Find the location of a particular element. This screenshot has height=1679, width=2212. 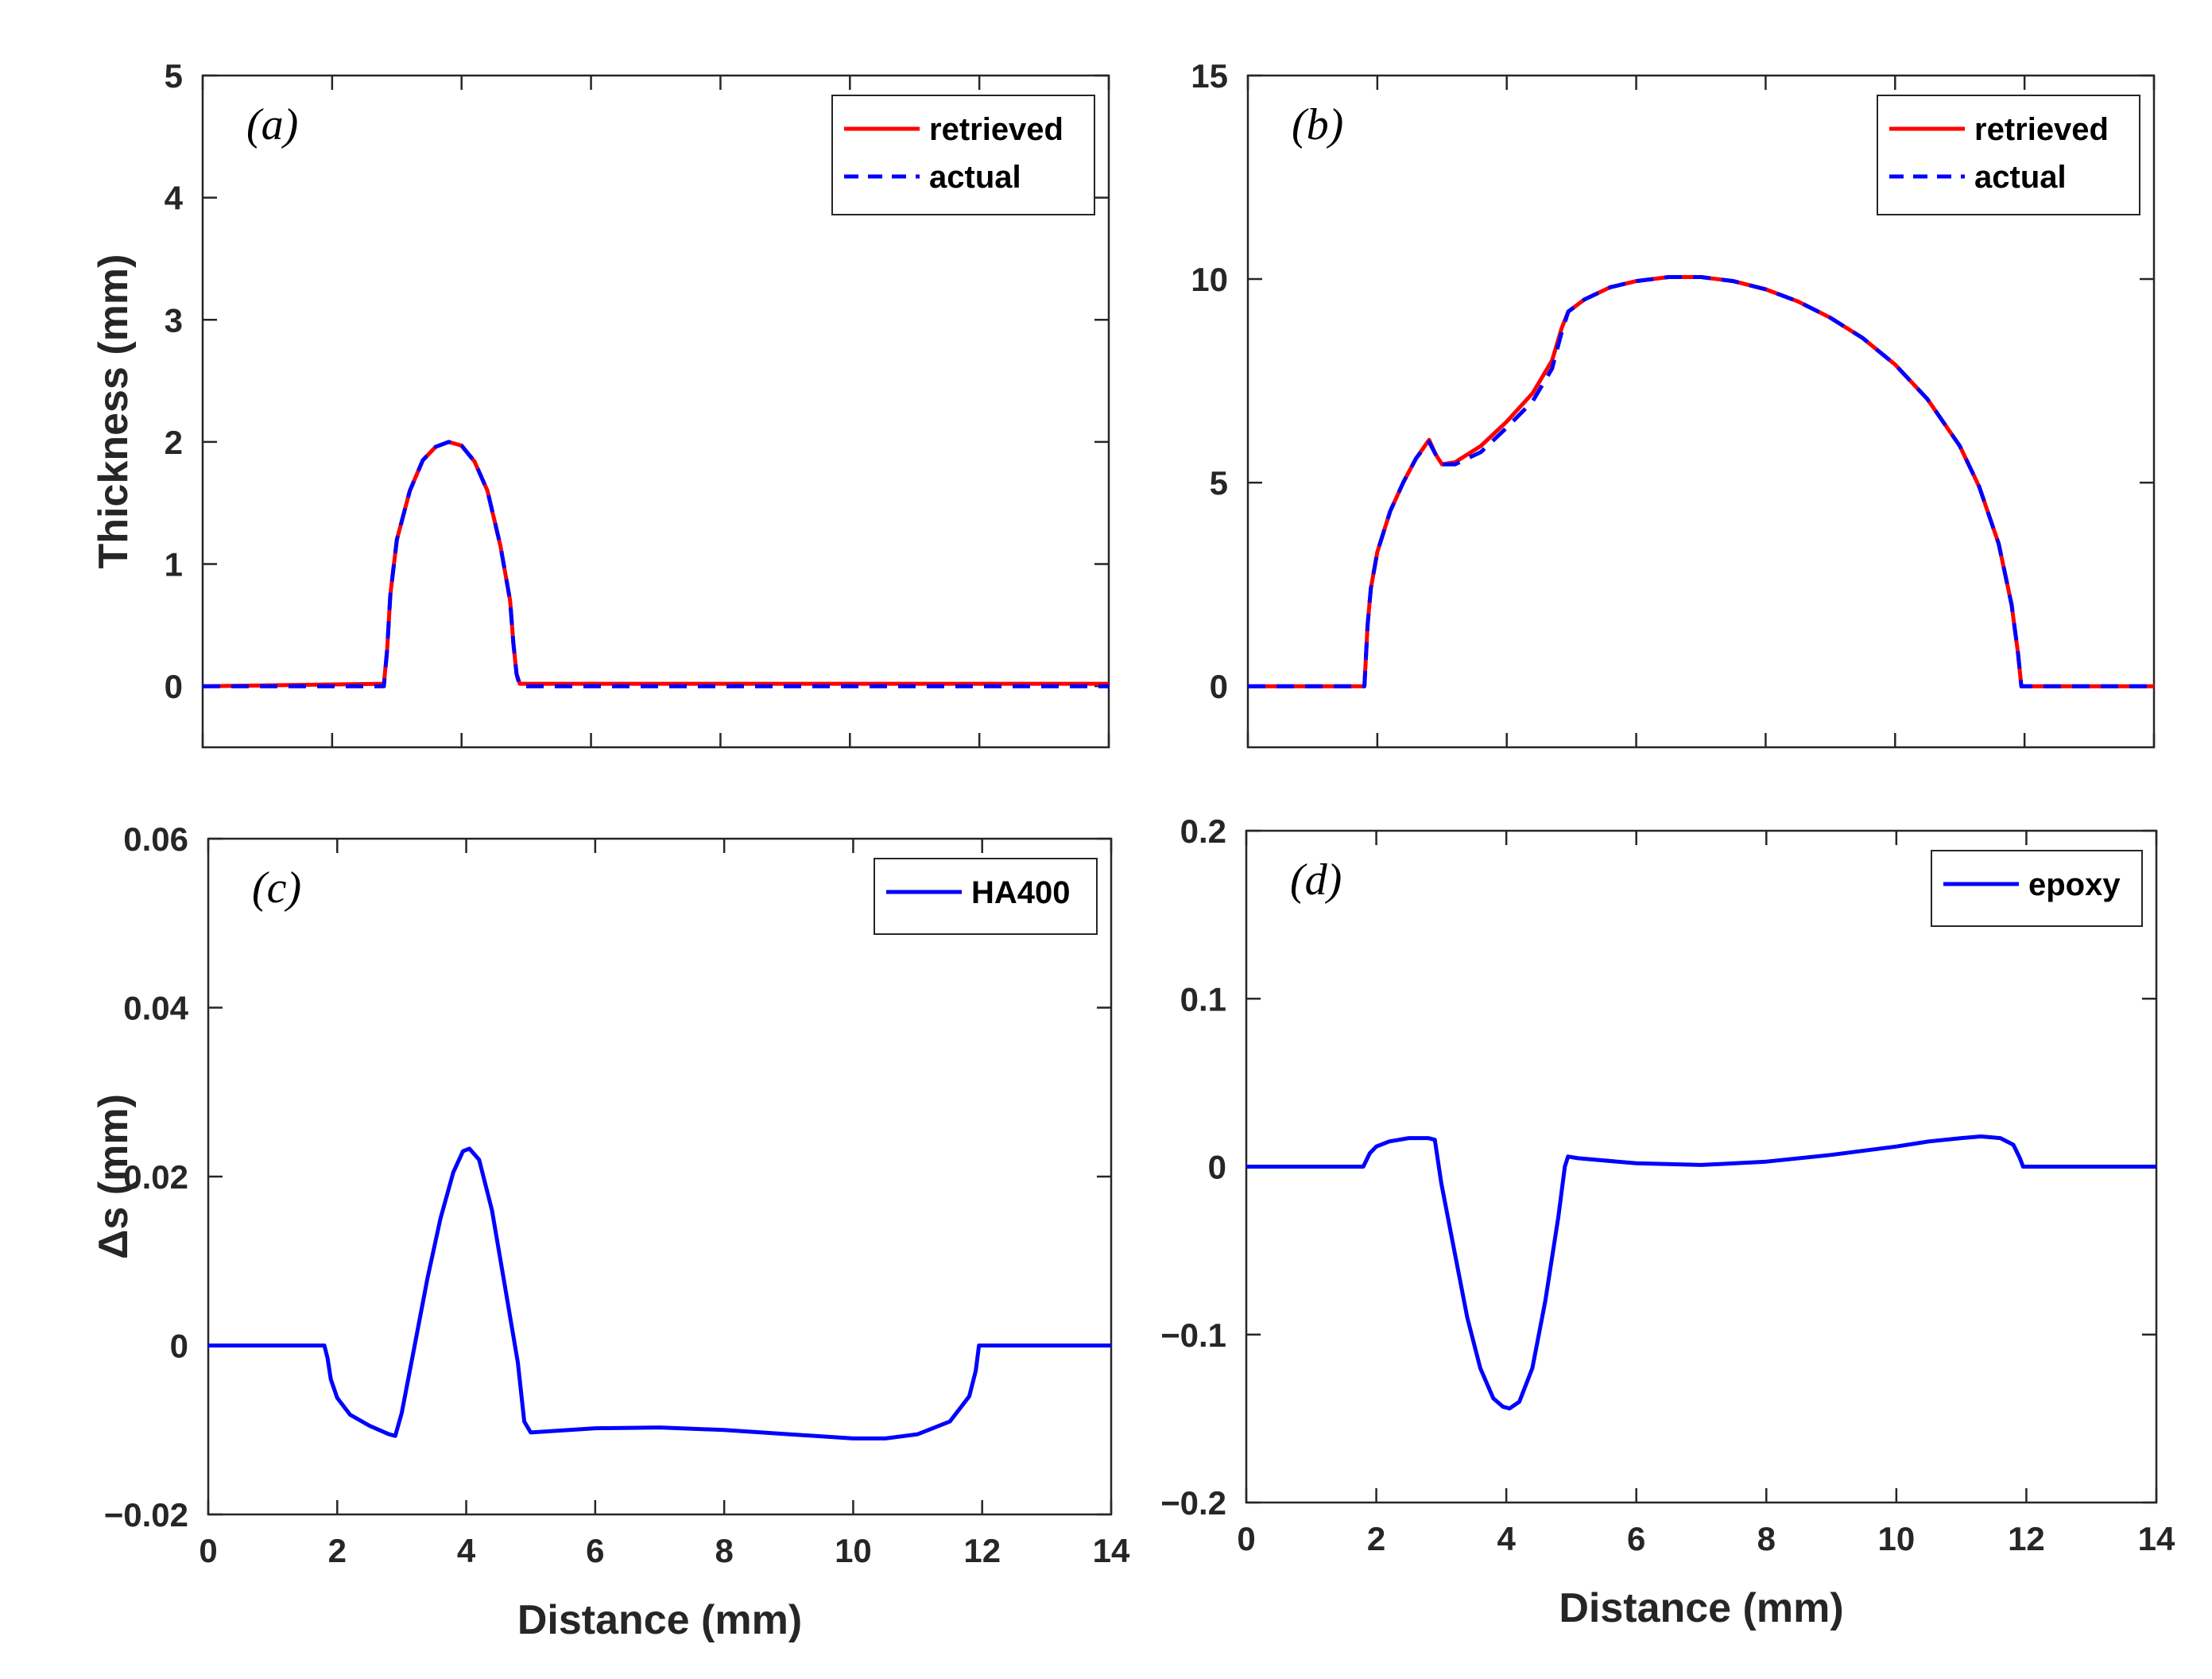

x-tick-label-d: 10 is located at coordinates (1896, 1538).